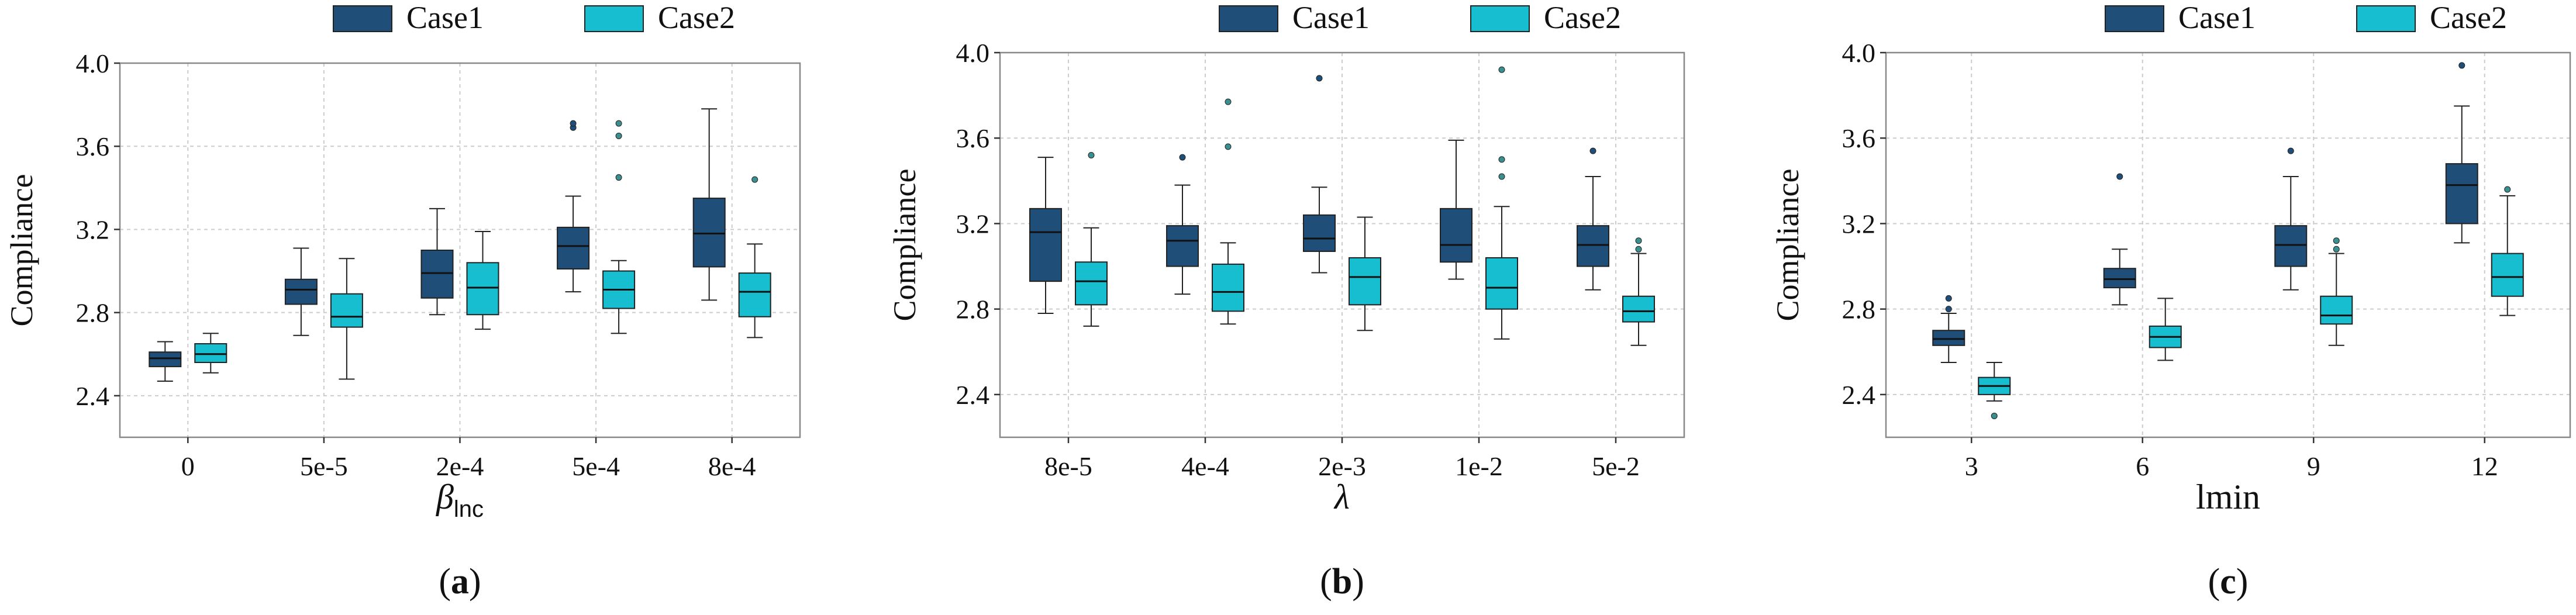  I want to click on panel-label: (a), so click(460, 582).